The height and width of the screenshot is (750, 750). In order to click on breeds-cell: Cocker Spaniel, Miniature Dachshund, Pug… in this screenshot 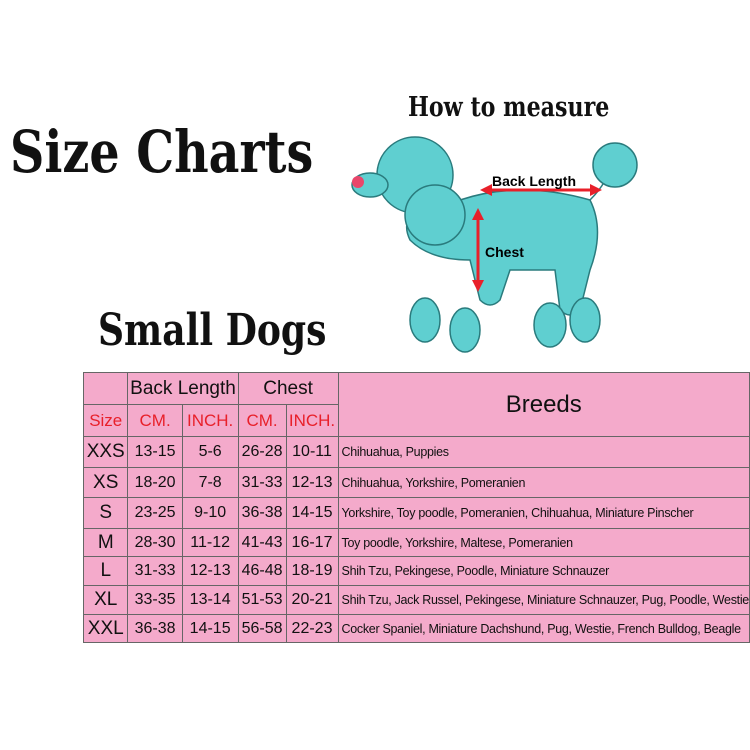, I will do `click(543, 628)`.